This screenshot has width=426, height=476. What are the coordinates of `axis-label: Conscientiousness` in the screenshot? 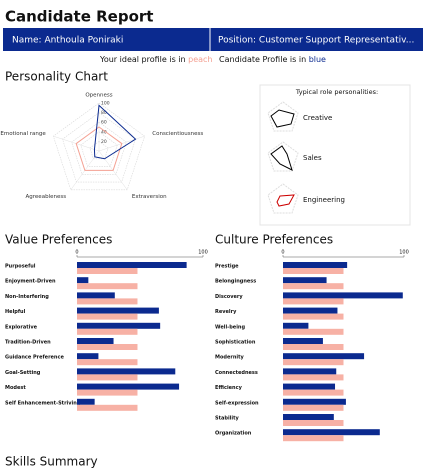 It's located at (177, 134).